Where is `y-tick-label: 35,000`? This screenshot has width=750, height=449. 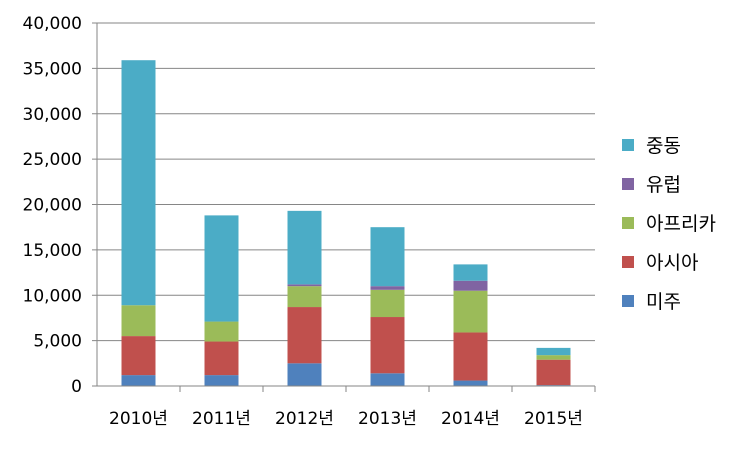 y-tick-label: 35,000 is located at coordinates (52, 69).